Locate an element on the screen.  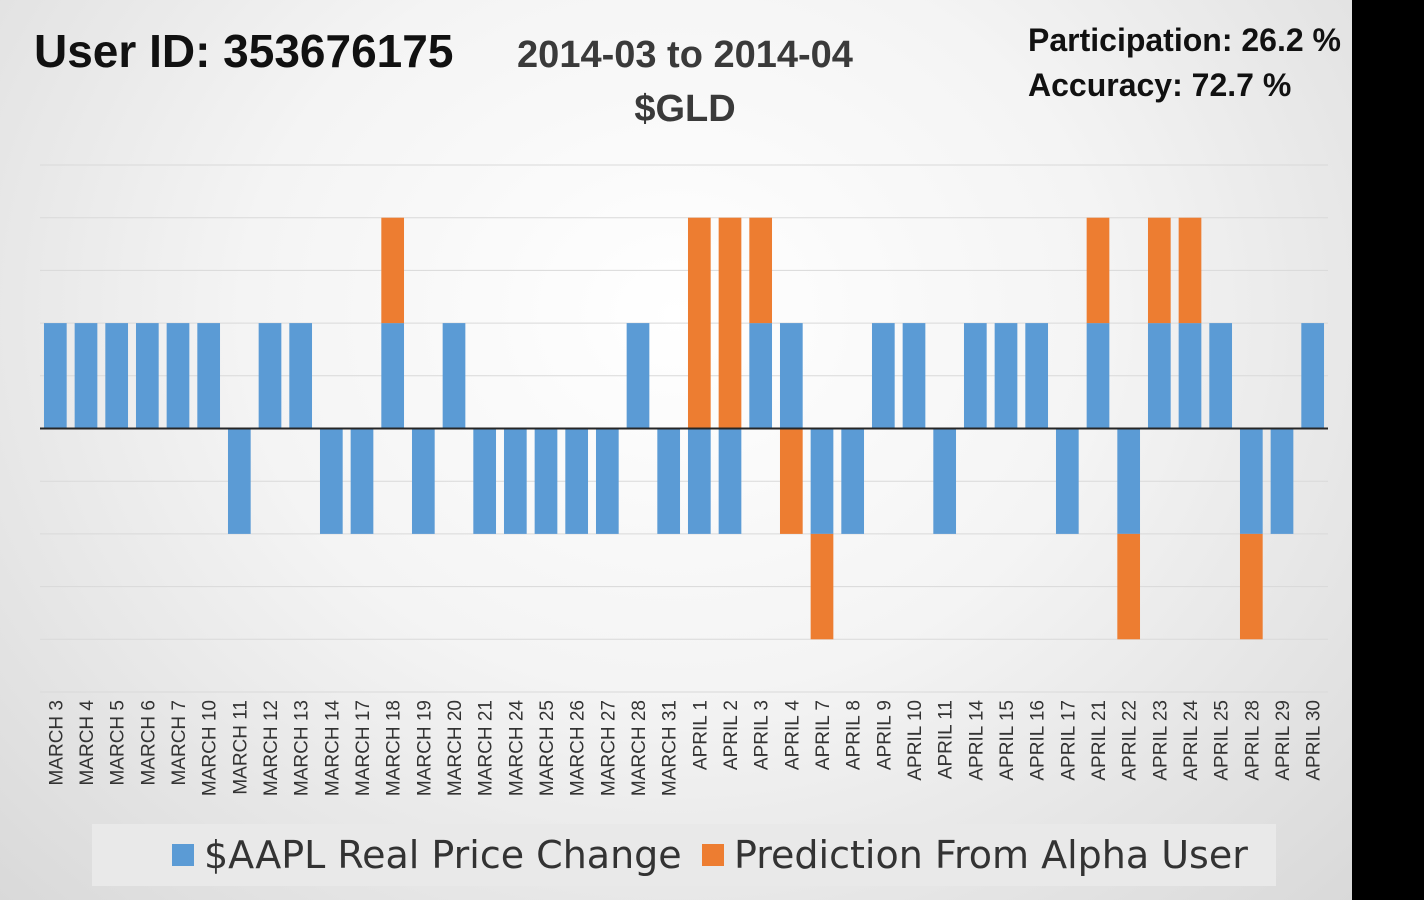
x-tick-label: APRIL 15 is located at coordinates (1007, 740).